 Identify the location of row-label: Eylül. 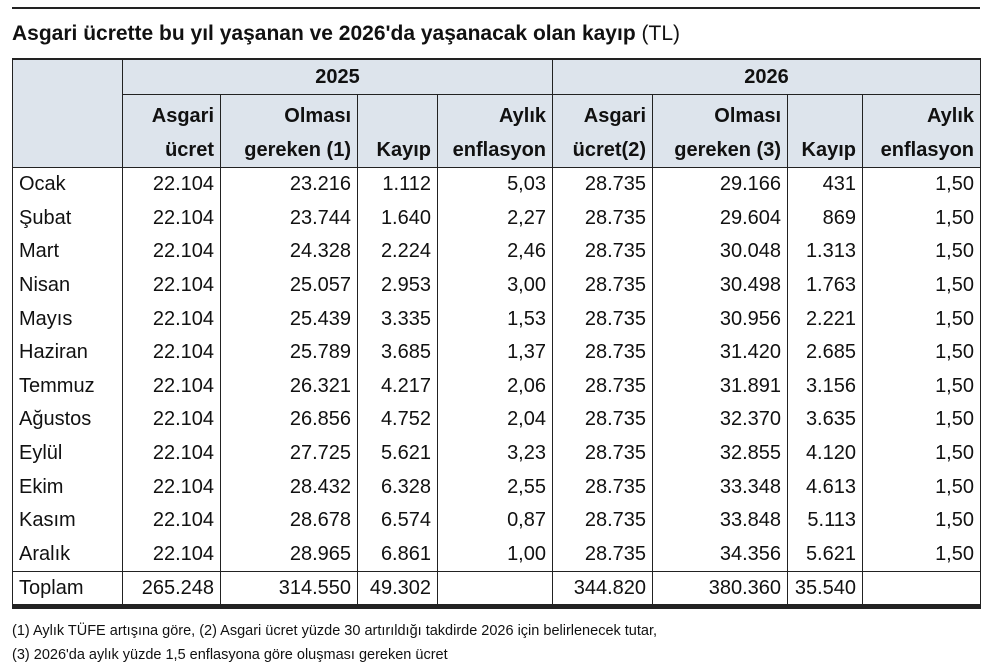
(67, 453).